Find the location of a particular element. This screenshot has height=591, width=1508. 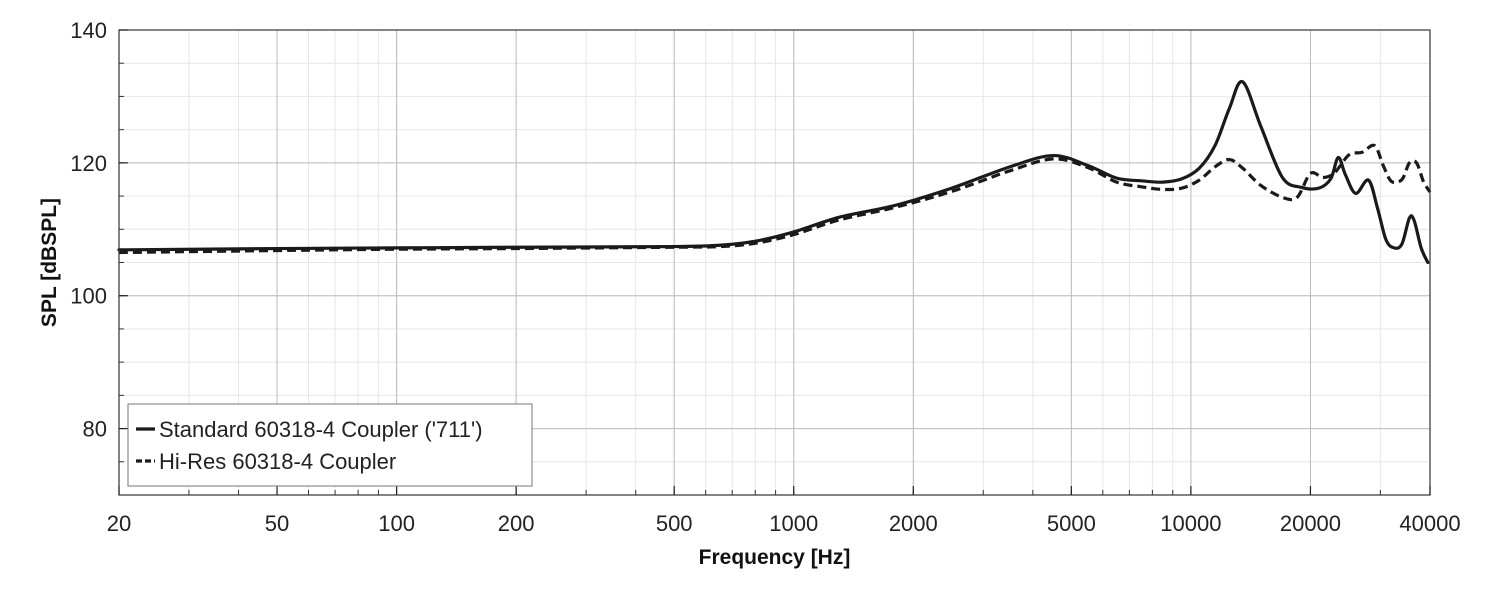

x-tick-label: 1000 is located at coordinates (793, 523).